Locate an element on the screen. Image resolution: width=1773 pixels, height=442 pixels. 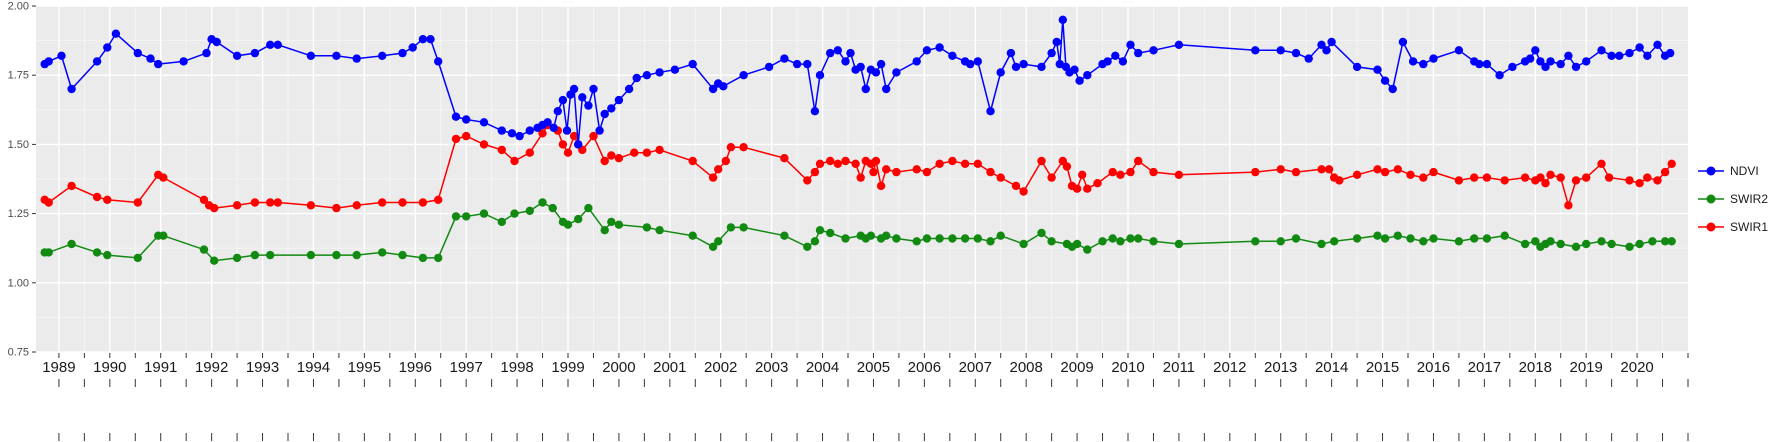
x-tick-label: 2011 is located at coordinates (1179, 367).